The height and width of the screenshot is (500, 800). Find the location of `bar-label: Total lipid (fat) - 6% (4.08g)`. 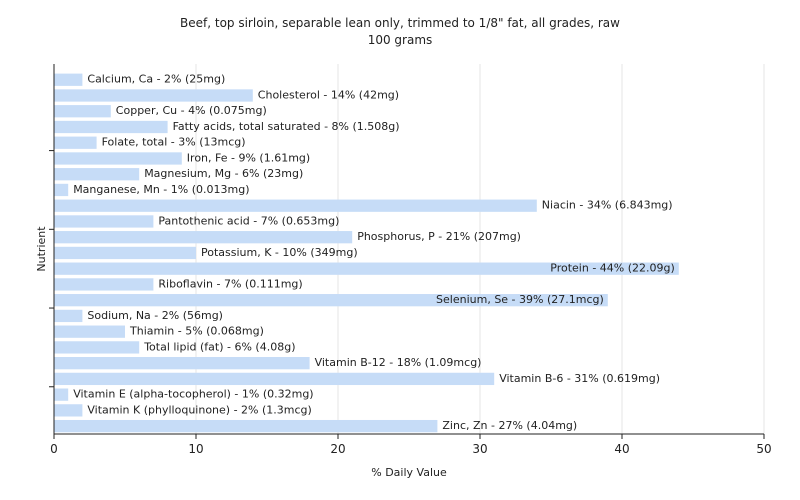

bar-label: Total lipid (fat) - 6% (4.08g) is located at coordinates (219, 346).